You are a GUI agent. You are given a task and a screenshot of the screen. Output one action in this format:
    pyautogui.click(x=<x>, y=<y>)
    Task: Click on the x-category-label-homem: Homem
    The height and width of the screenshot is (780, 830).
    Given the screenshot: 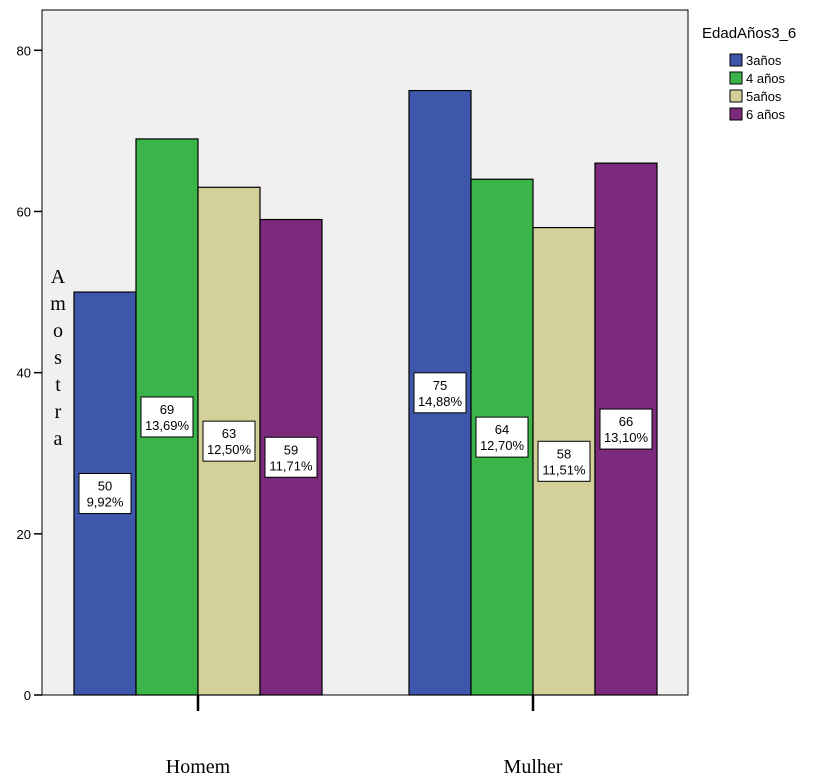 What is the action you would take?
    pyautogui.click(x=198, y=767)
    